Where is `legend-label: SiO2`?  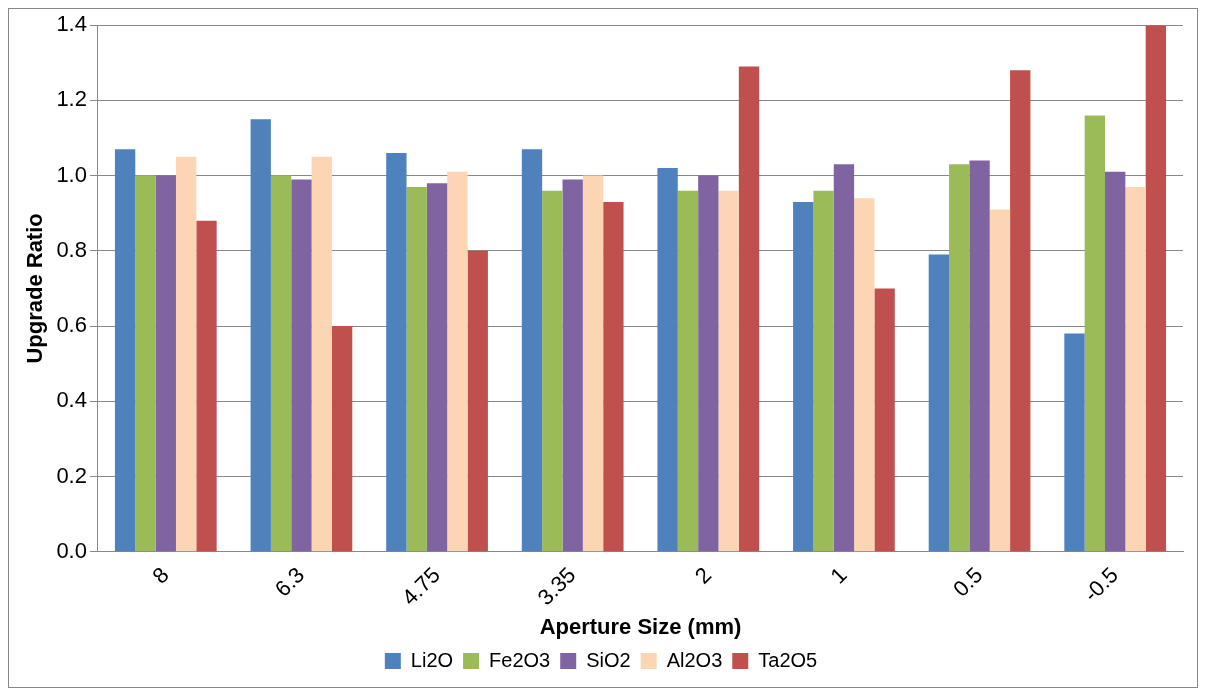
legend-label: SiO2 is located at coordinates (608, 659).